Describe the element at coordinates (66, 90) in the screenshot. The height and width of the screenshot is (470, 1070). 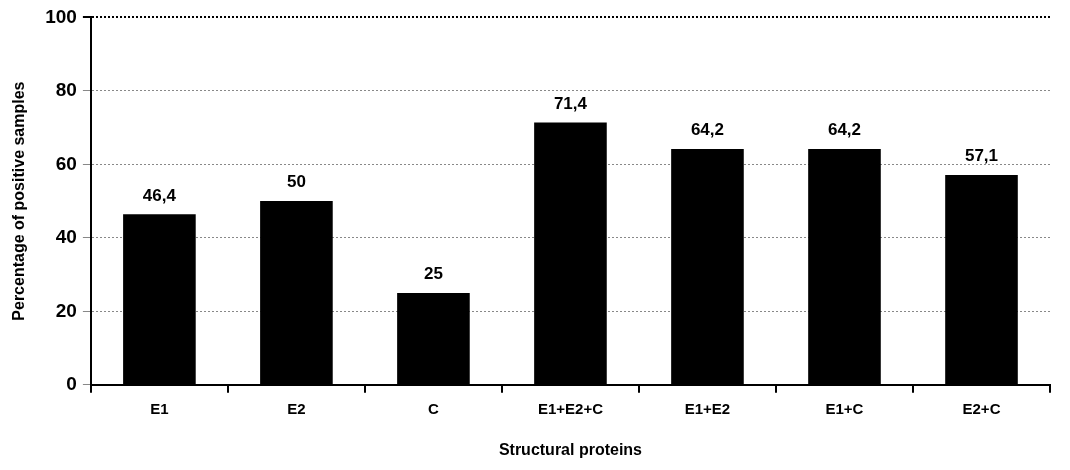
I see `y-tick-label: 80` at that location.